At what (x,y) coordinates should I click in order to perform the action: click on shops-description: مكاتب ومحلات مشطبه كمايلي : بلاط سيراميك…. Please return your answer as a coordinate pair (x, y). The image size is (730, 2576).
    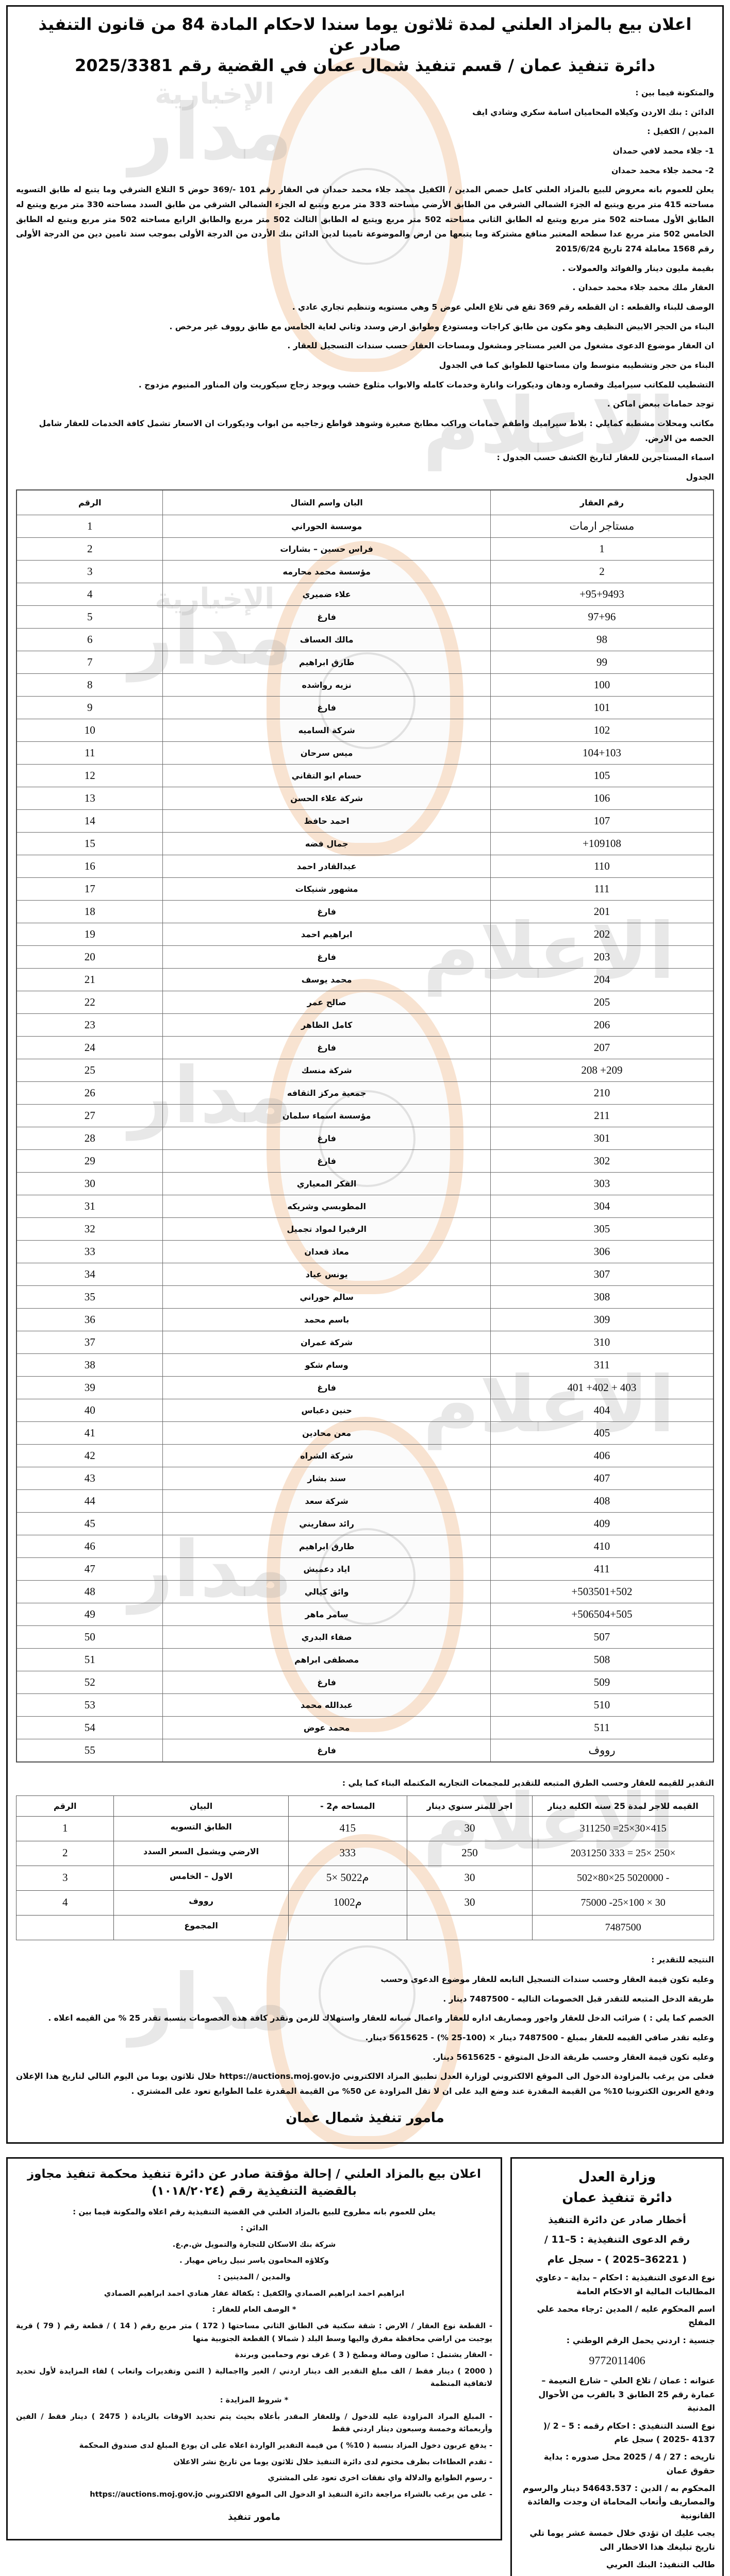
    Looking at the image, I should click on (376, 431).